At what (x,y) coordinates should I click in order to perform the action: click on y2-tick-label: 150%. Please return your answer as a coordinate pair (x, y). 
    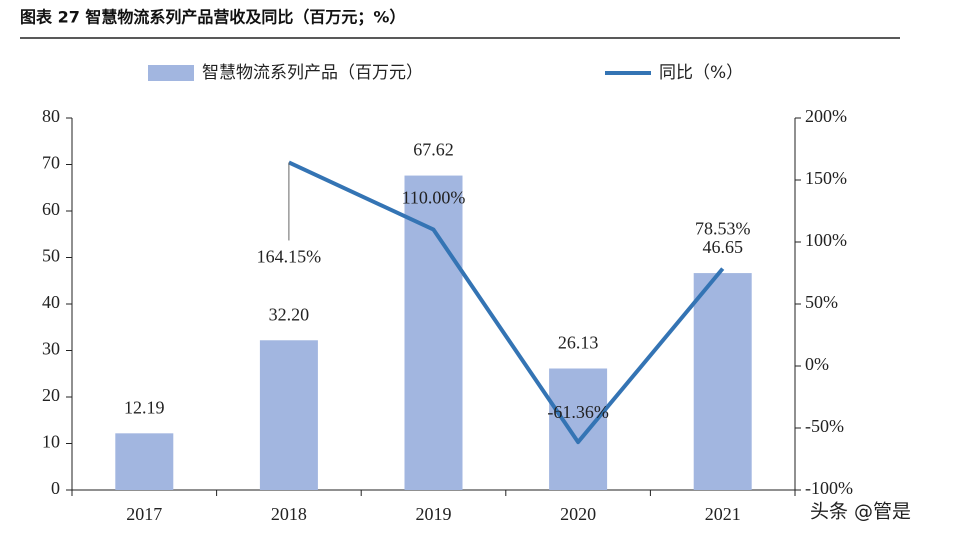
    Looking at the image, I should click on (826, 178).